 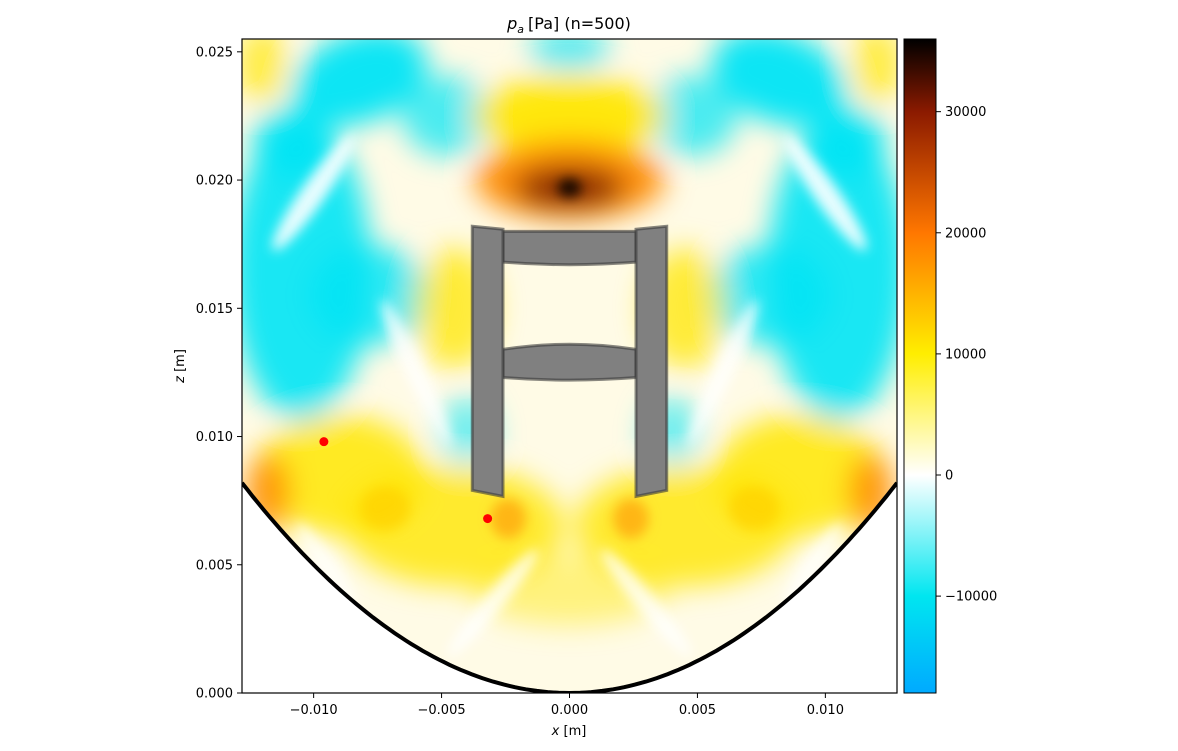 I want to click on holder-right-leg, so click(x=651, y=361).